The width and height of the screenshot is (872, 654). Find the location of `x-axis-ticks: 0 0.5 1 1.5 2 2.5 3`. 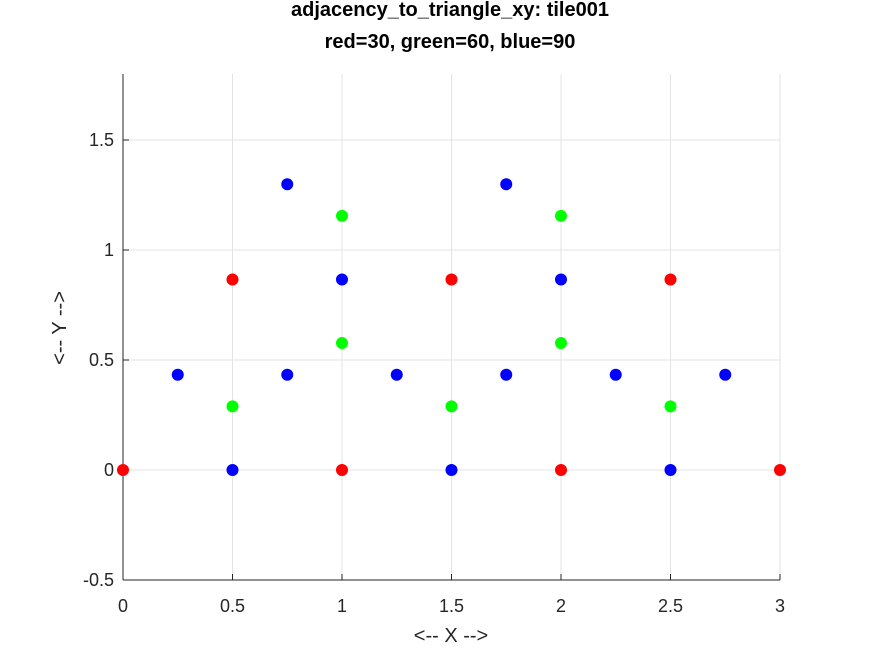

x-axis-ticks: 0 0.5 1 1.5 2 2.5 3 is located at coordinates (451, 595).